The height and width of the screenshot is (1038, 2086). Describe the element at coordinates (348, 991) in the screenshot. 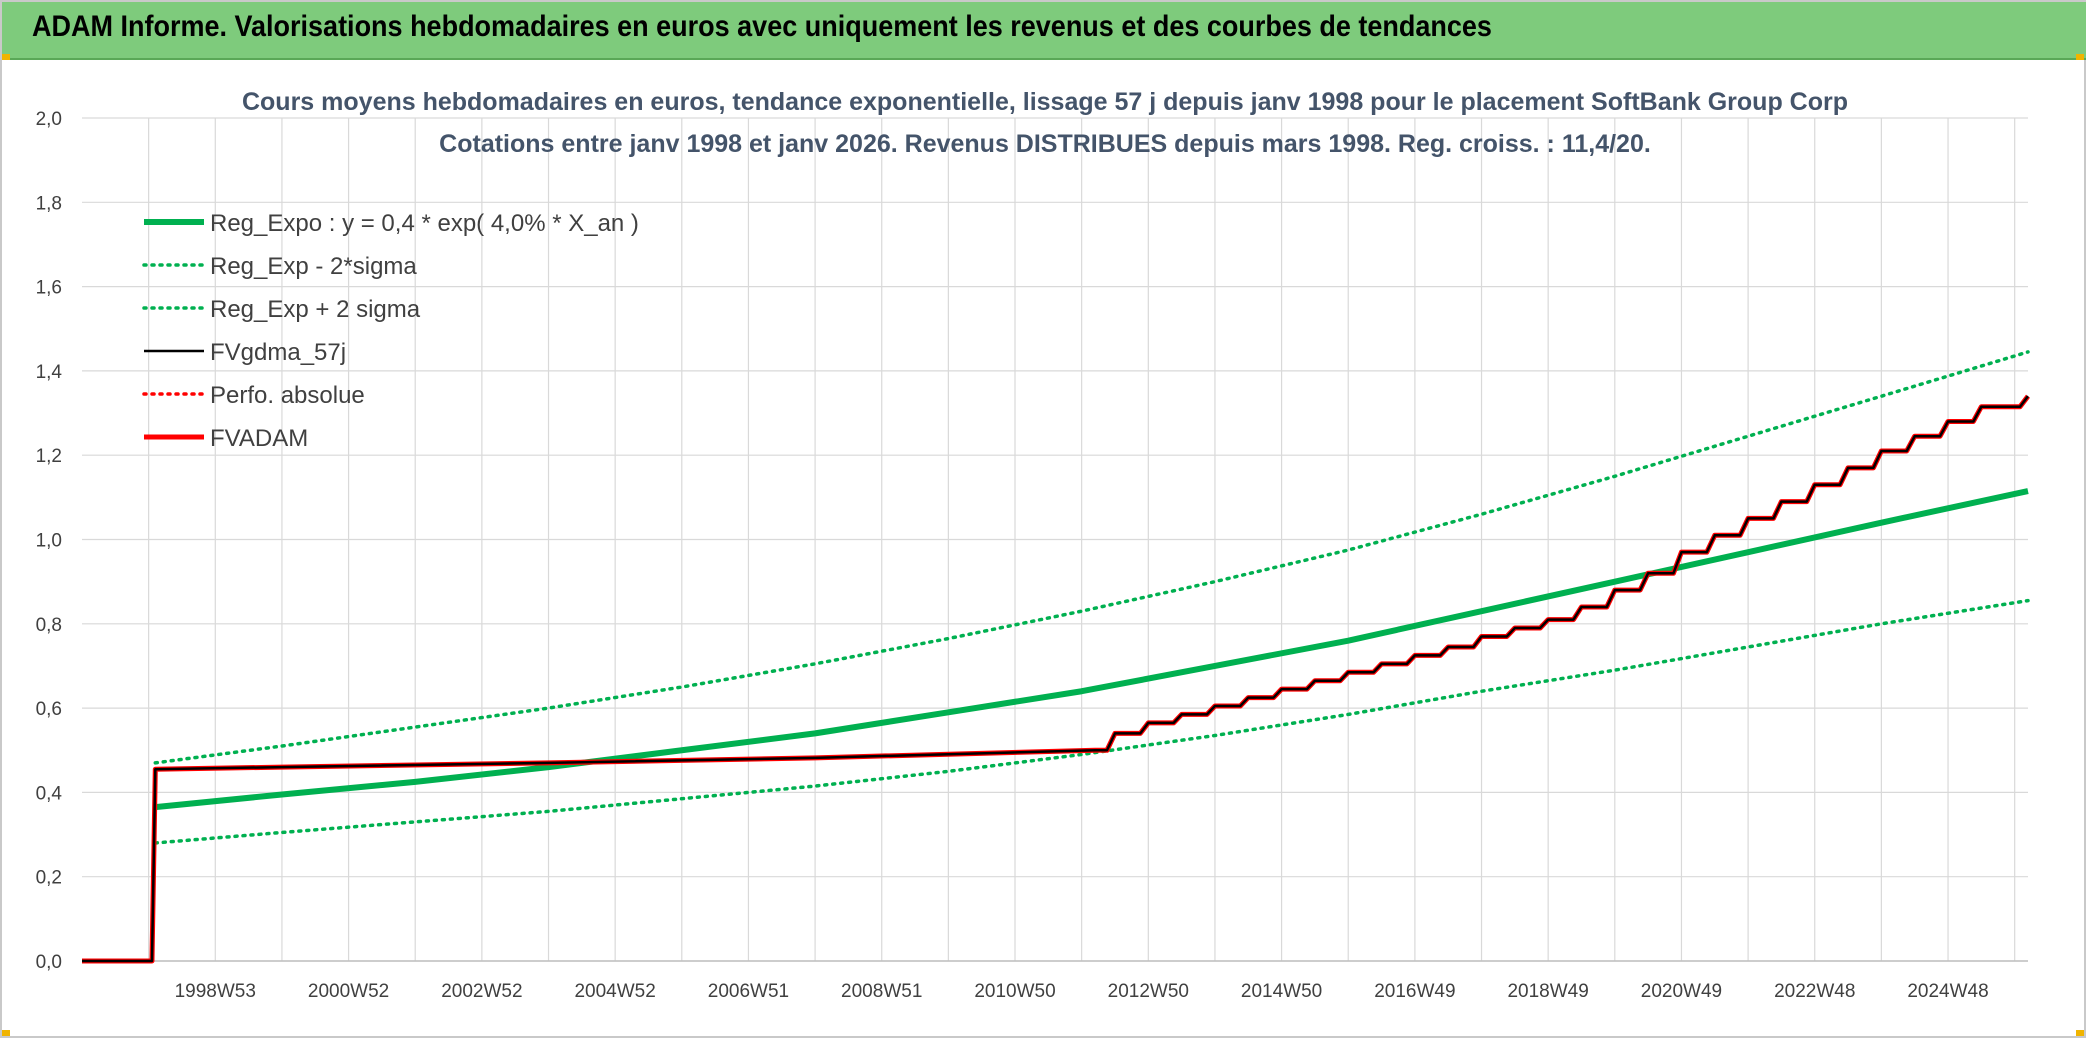

I see `x-tick-label: 2000W52` at that location.